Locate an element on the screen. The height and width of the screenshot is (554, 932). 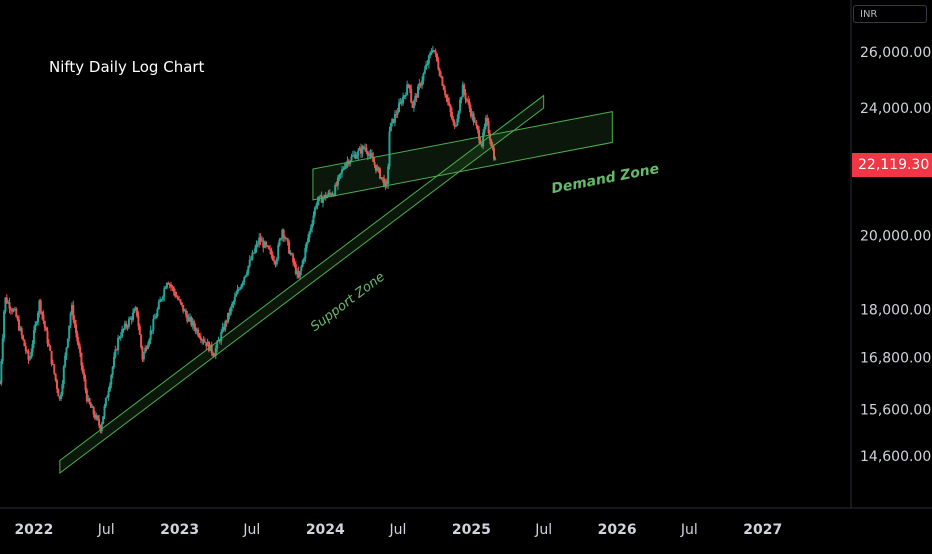
price-tick-label: 14,600.00 is located at coordinates (895, 457).